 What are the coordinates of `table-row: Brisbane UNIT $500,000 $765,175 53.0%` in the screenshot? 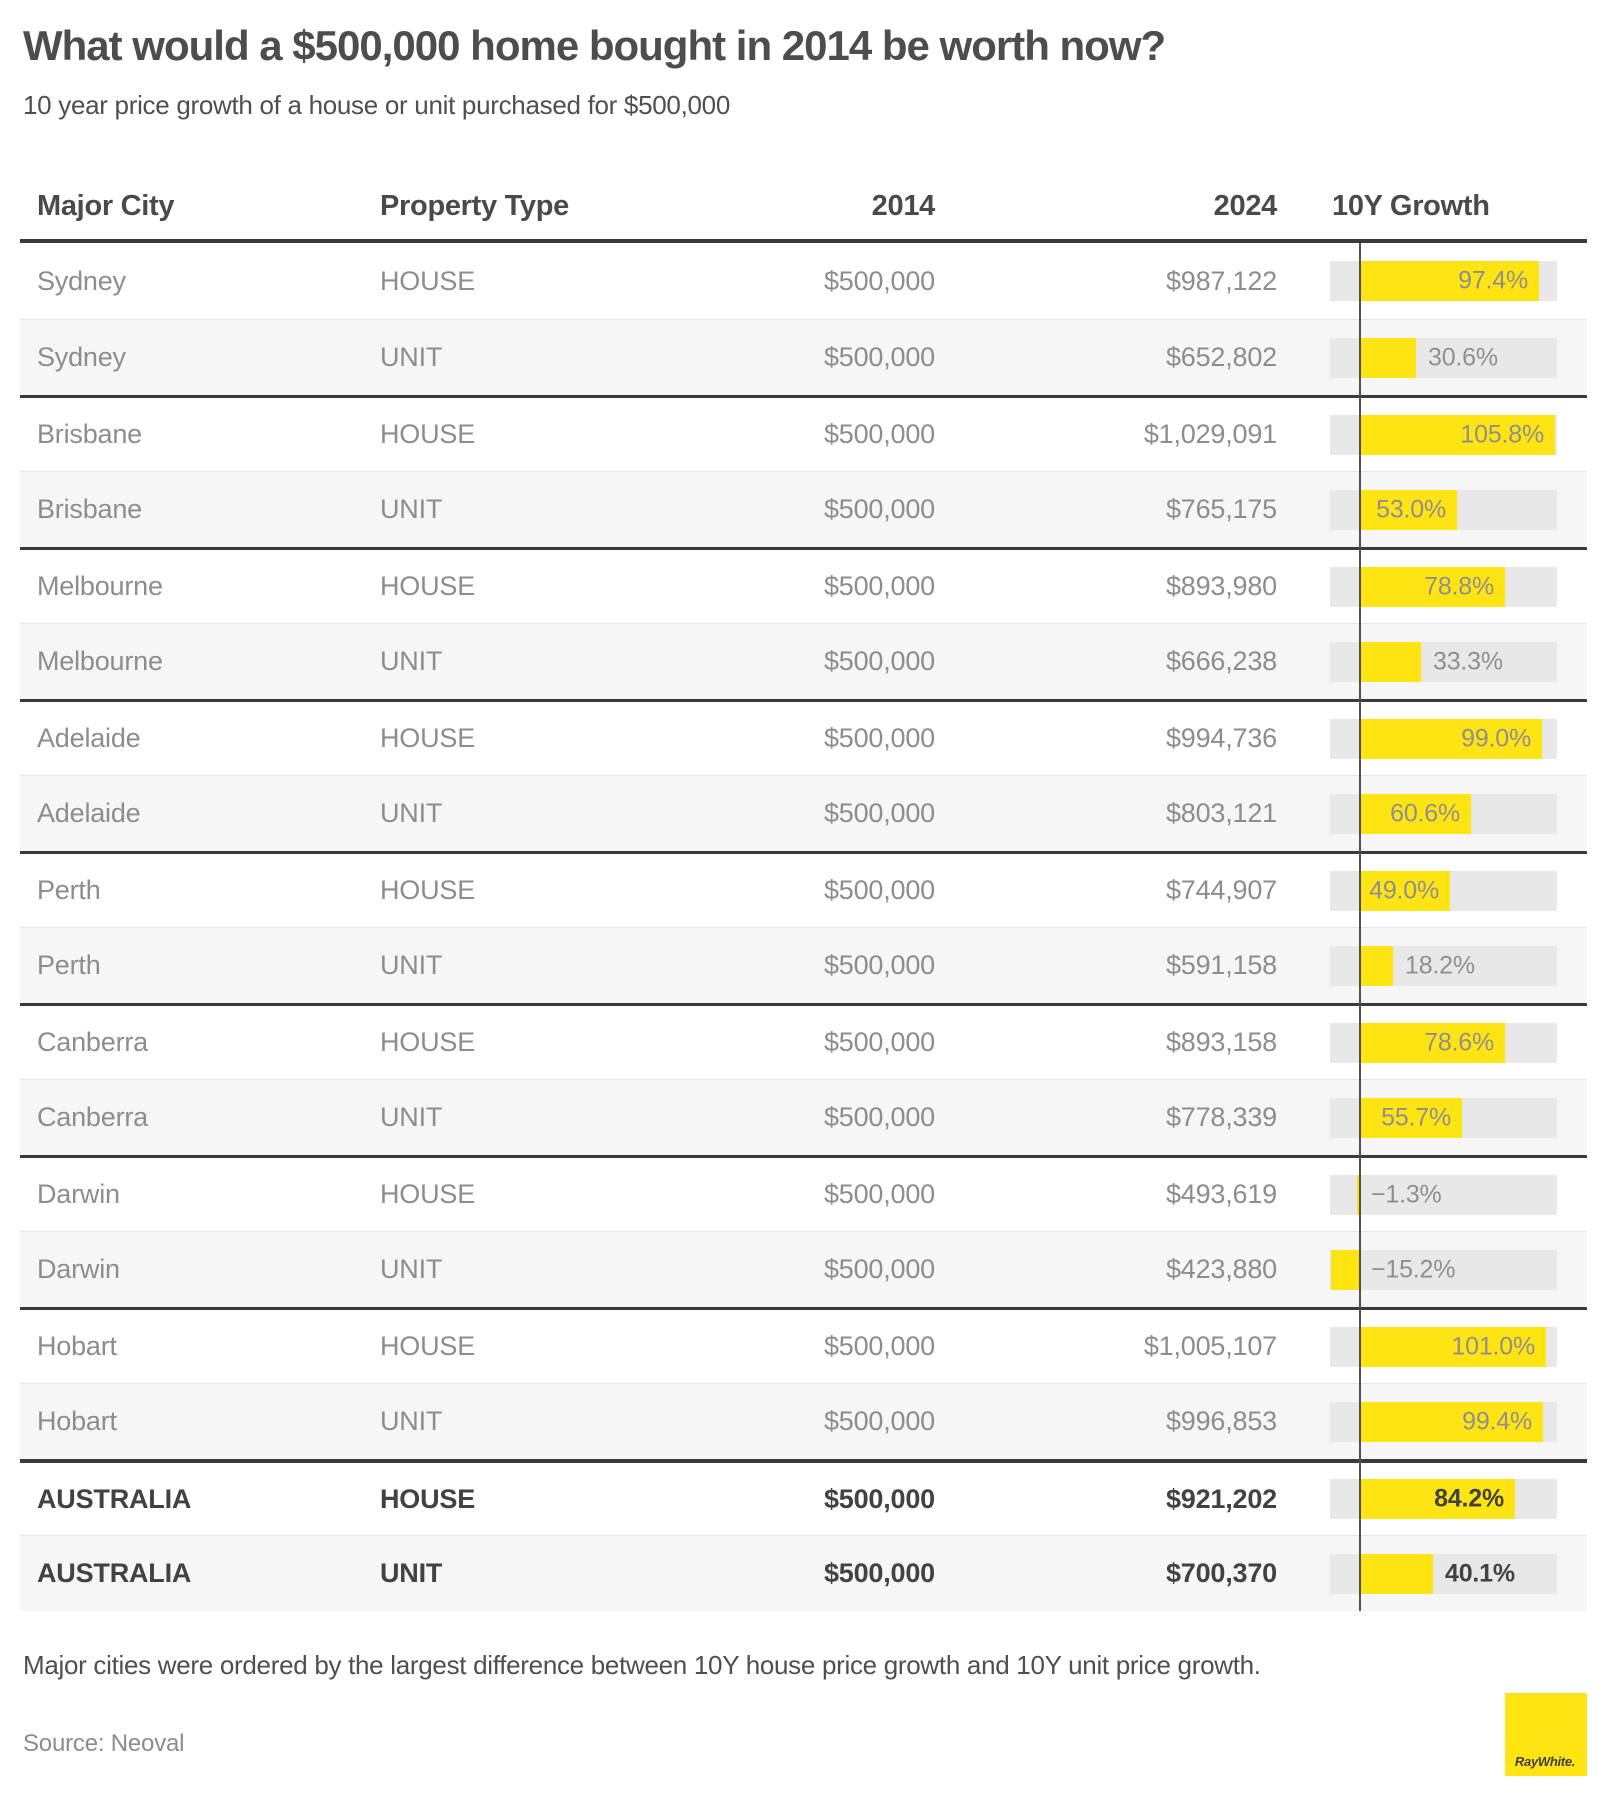 It's located at (803, 509).